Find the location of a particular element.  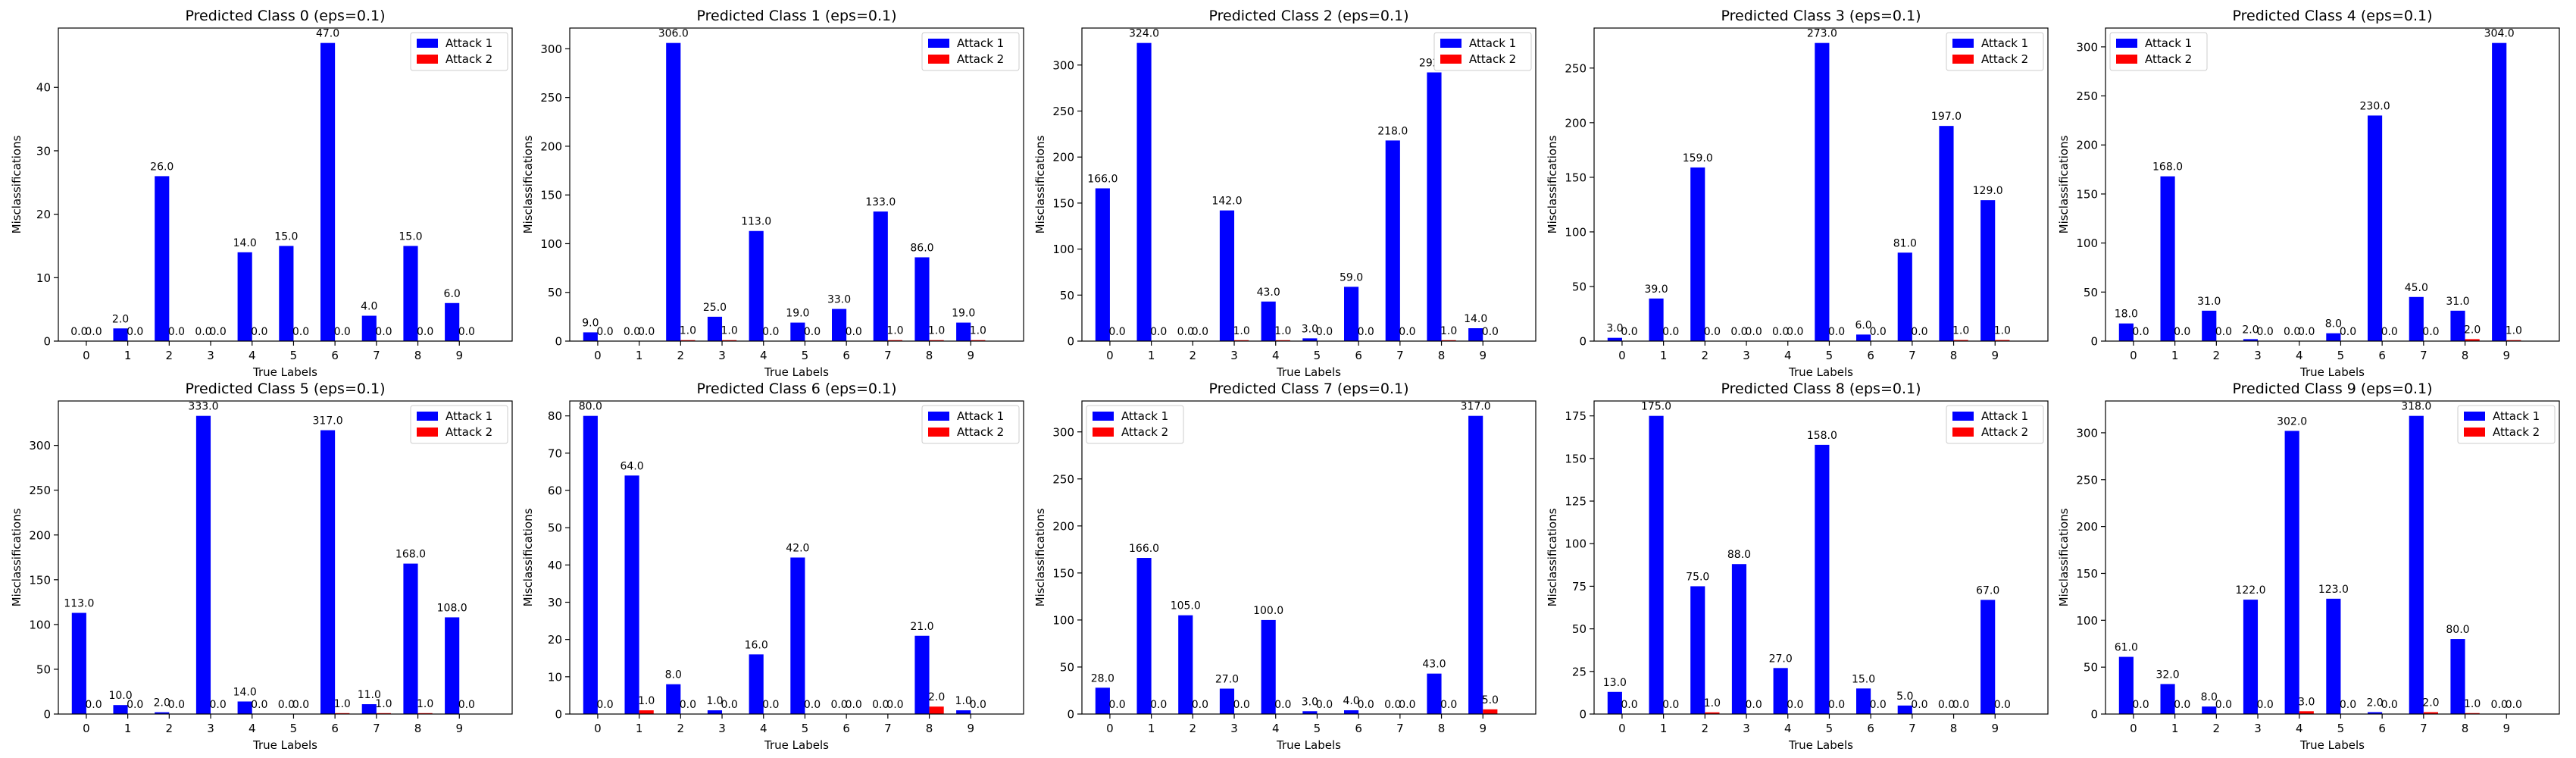

legend-swatch-attack2 is located at coordinates (938, 432).